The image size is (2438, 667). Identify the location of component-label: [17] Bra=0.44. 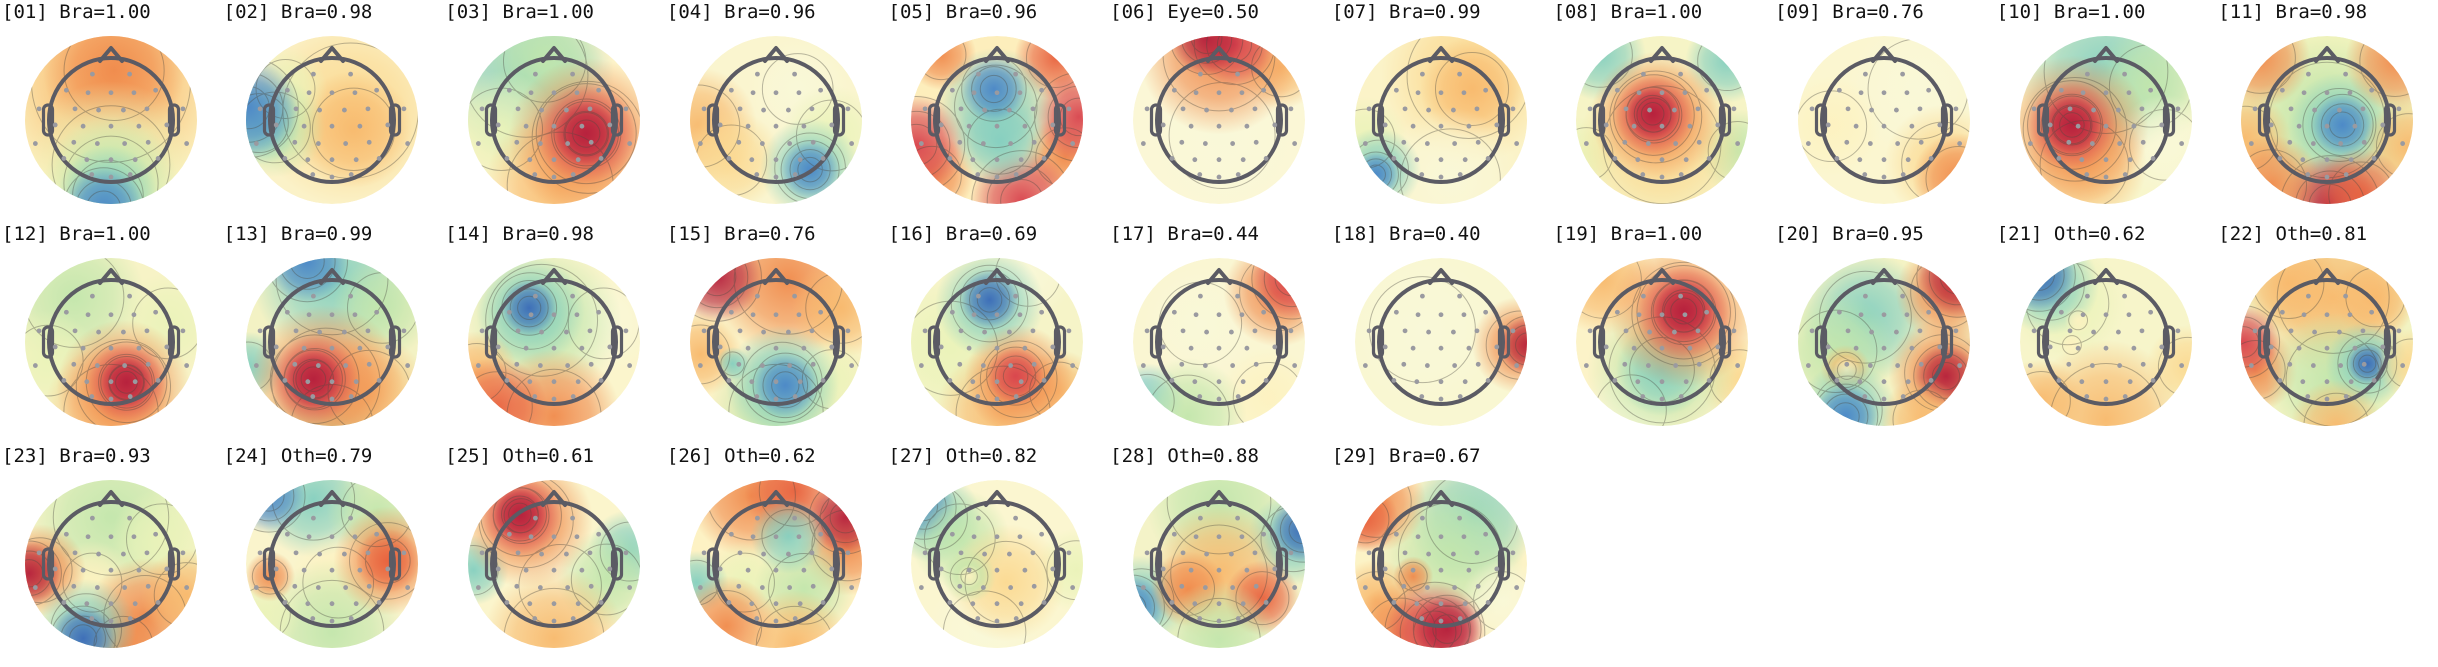
(1184, 234).